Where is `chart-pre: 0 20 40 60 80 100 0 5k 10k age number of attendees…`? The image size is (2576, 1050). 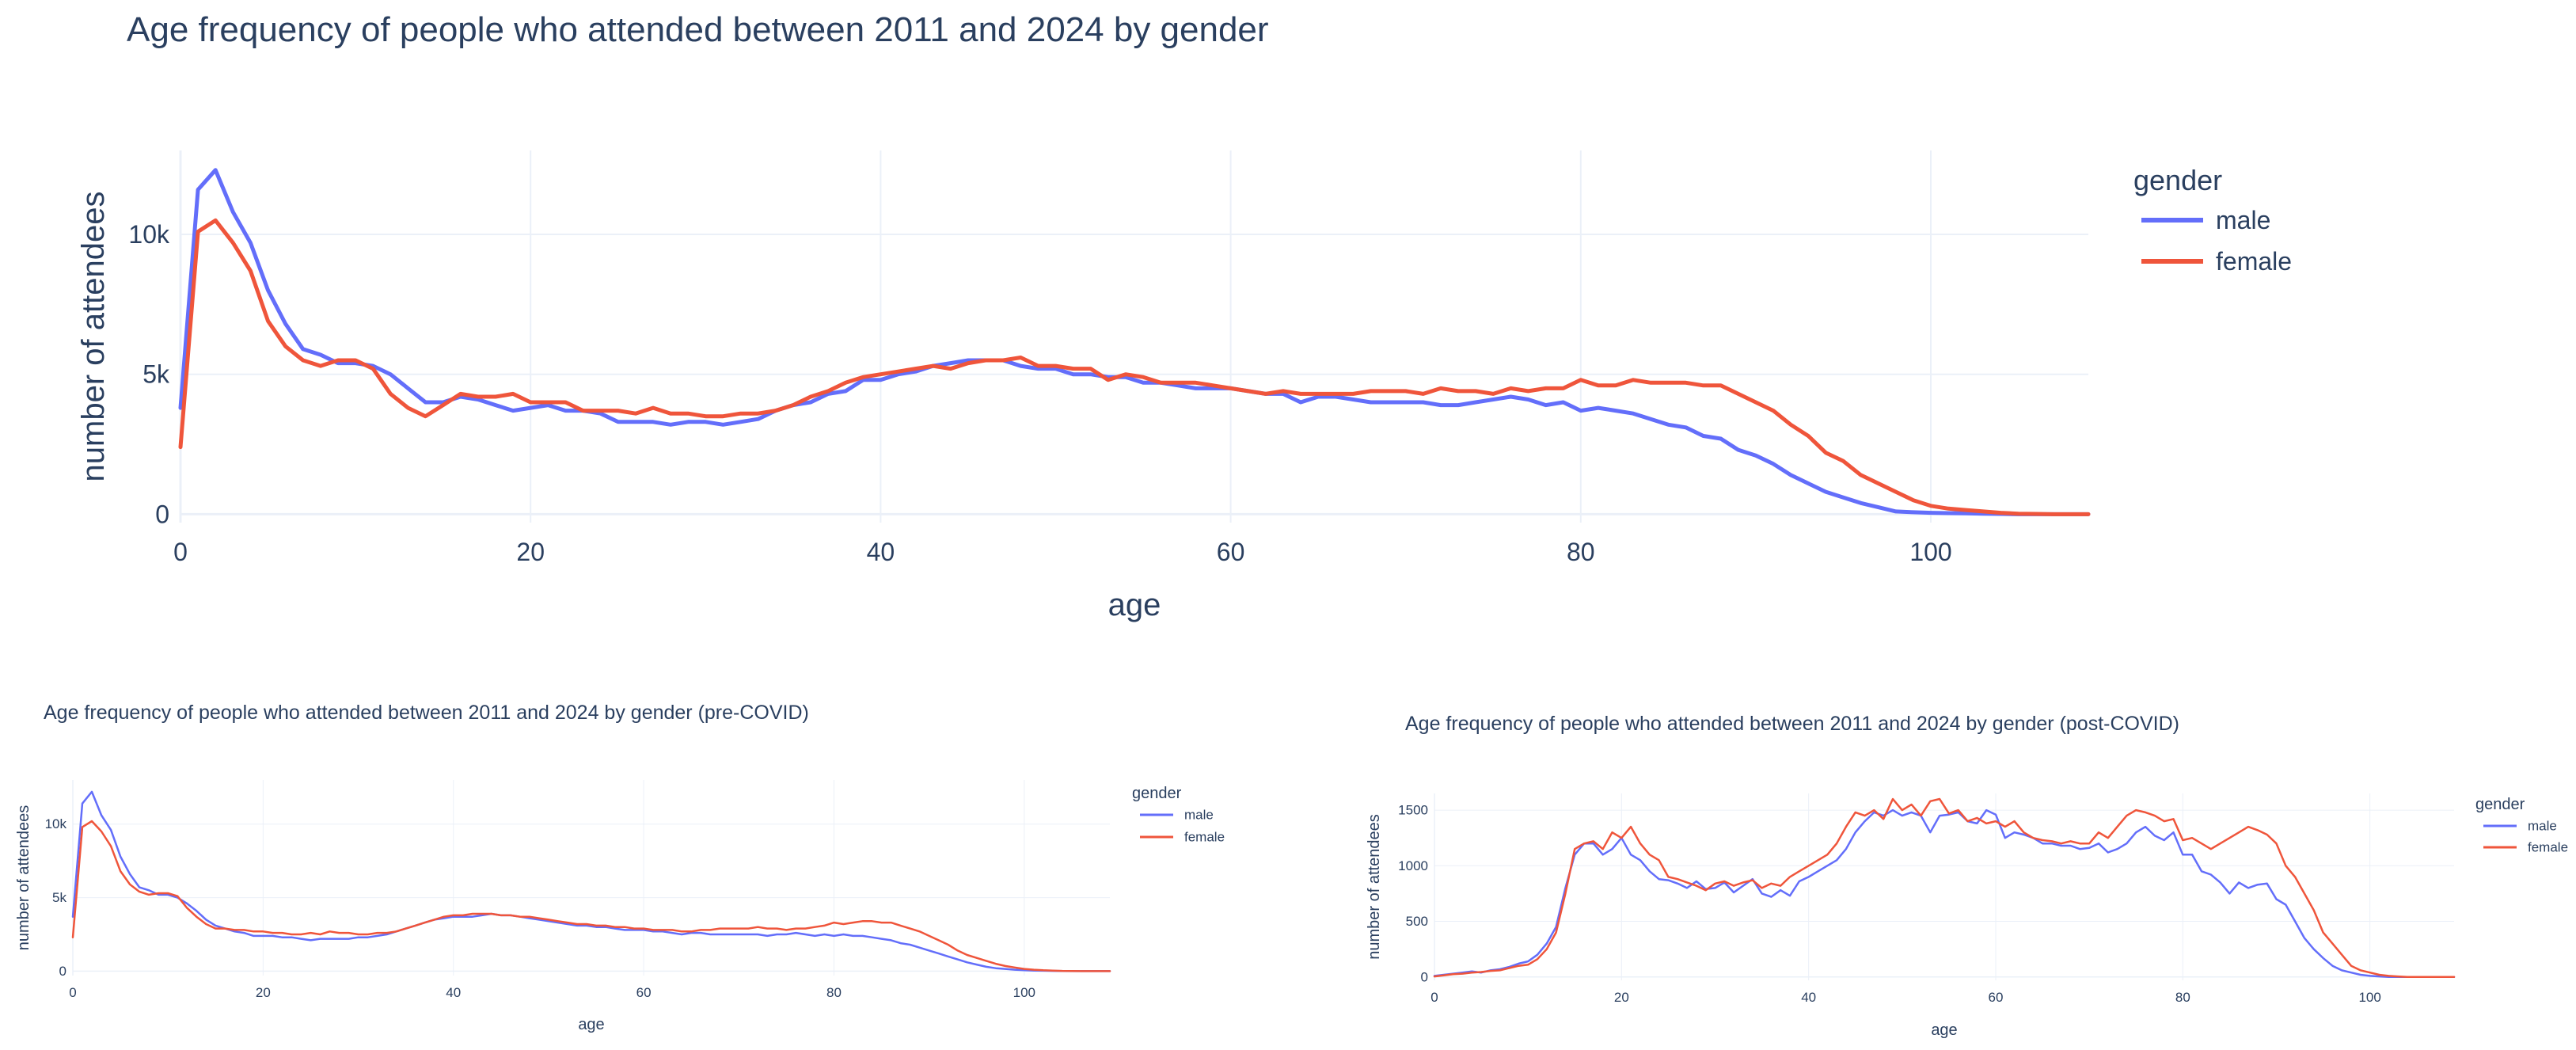
chart-pre: 0 20 40 60 80 100 0 5k 10k age number of attendees… is located at coordinates (620, 906).